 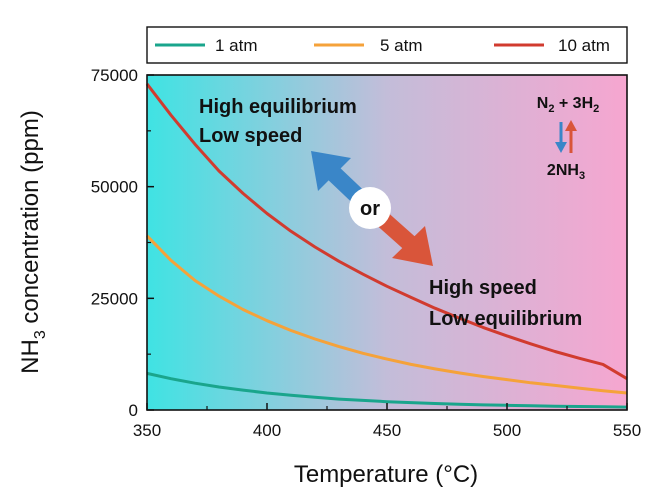 I want to click on reaction-product-sub: 3, so click(x=582, y=176).